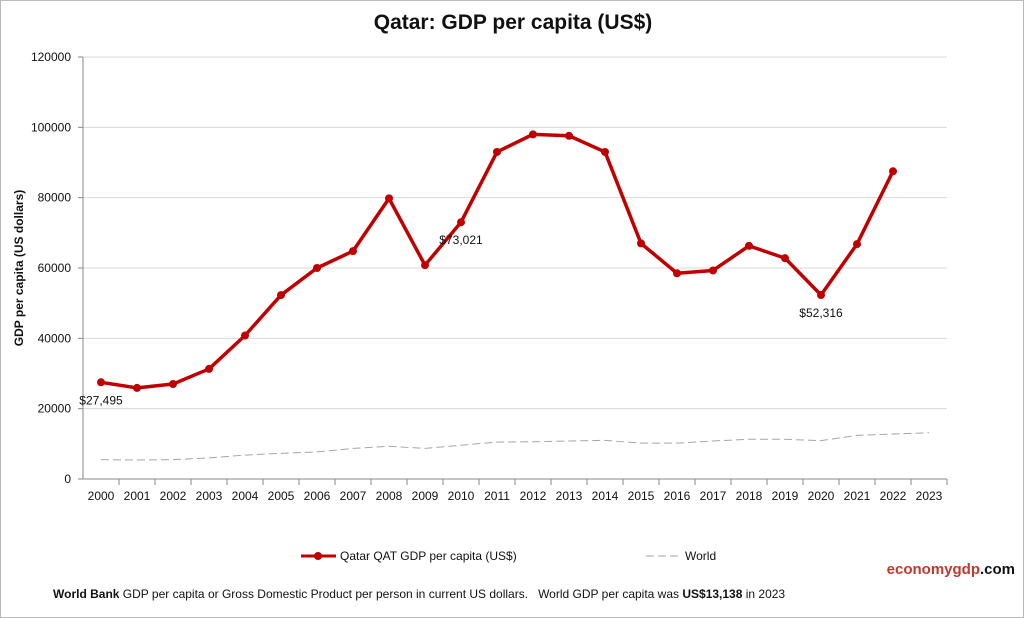 This screenshot has height=618, width=1024. I want to click on x-tick-label: 2011, so click(497, 496).